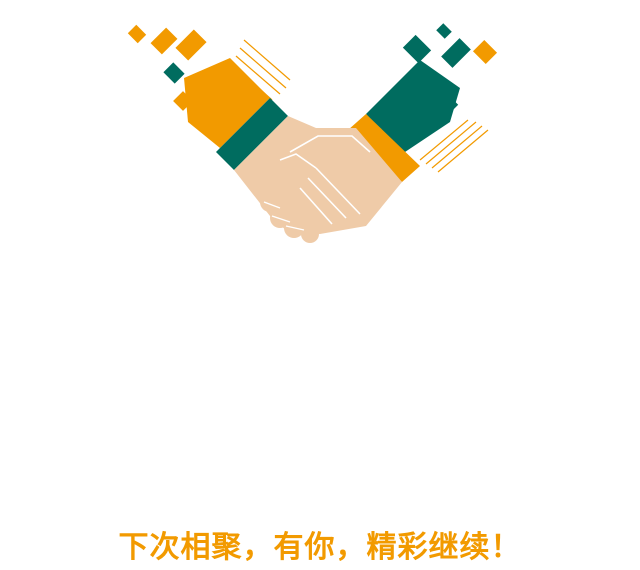 This screenshot has height=570, width=640. What do you see at coordinates (318, 179) in the screenshot?
I see `clasped-hands` at bounding box center [318, 179].